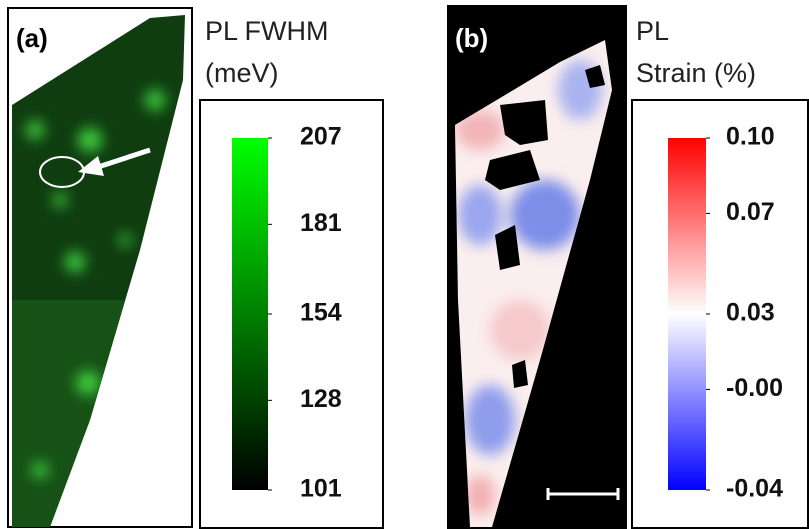 The width and height of the screenshot is (809, 529). Describe the element at coordinates (750, 313) in the screenshot. I see `colorbar-tick-label: 0.03` at that location.